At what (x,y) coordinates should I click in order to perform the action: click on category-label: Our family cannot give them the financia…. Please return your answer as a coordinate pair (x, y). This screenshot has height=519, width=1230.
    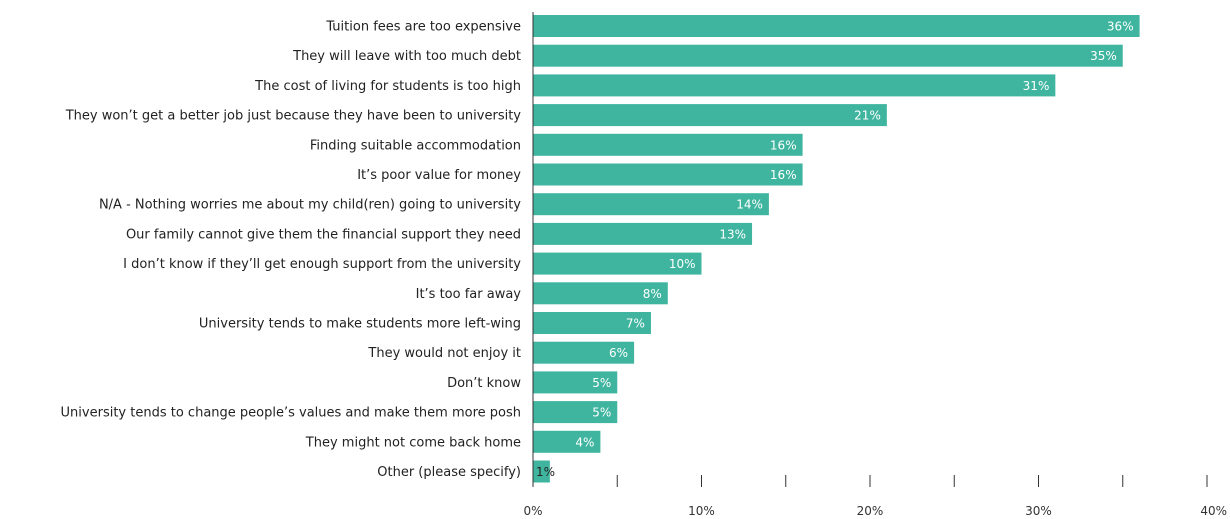
    Looking at the image, I should click on (323, 234).